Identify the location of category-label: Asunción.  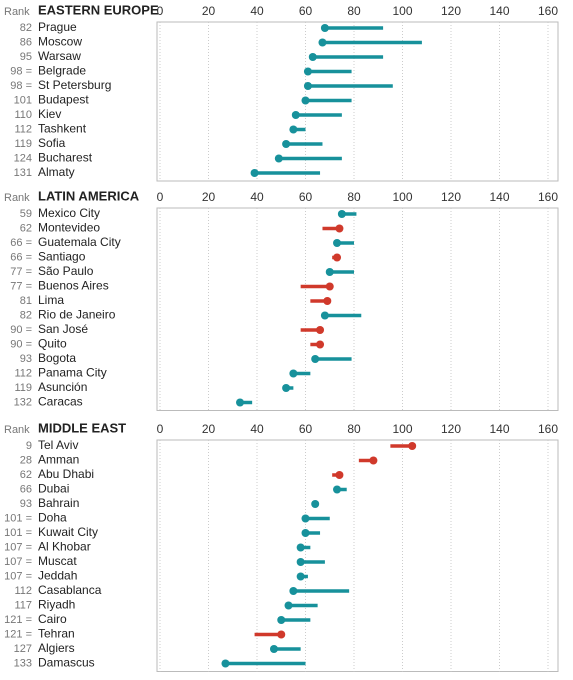
(62, 387).